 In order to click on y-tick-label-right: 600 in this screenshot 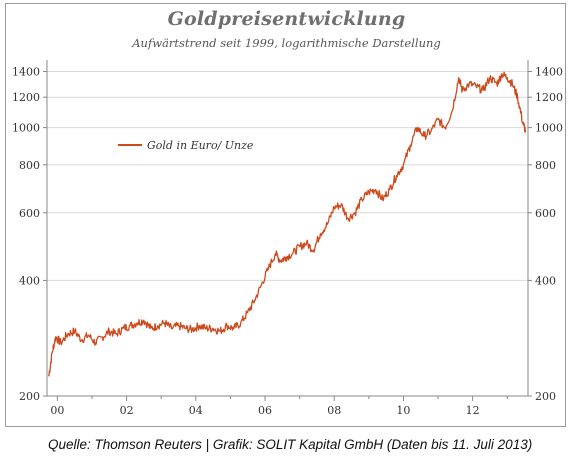, I will do `click(545, 213)`.